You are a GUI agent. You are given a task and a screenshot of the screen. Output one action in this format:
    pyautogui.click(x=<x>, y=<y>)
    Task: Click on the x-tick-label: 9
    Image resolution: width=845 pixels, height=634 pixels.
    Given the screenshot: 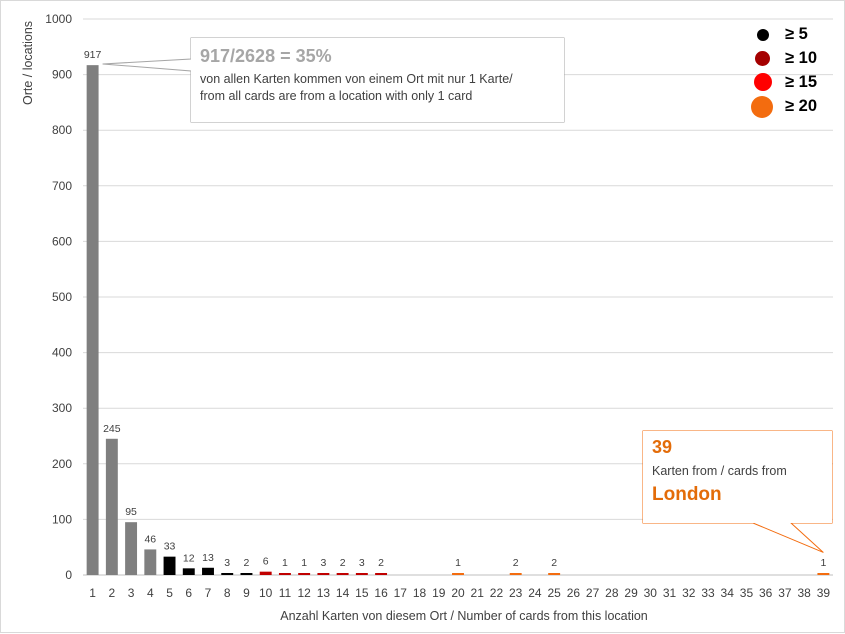 What is the action you would take?
    pyautogui.click(x=246, y=593)
    